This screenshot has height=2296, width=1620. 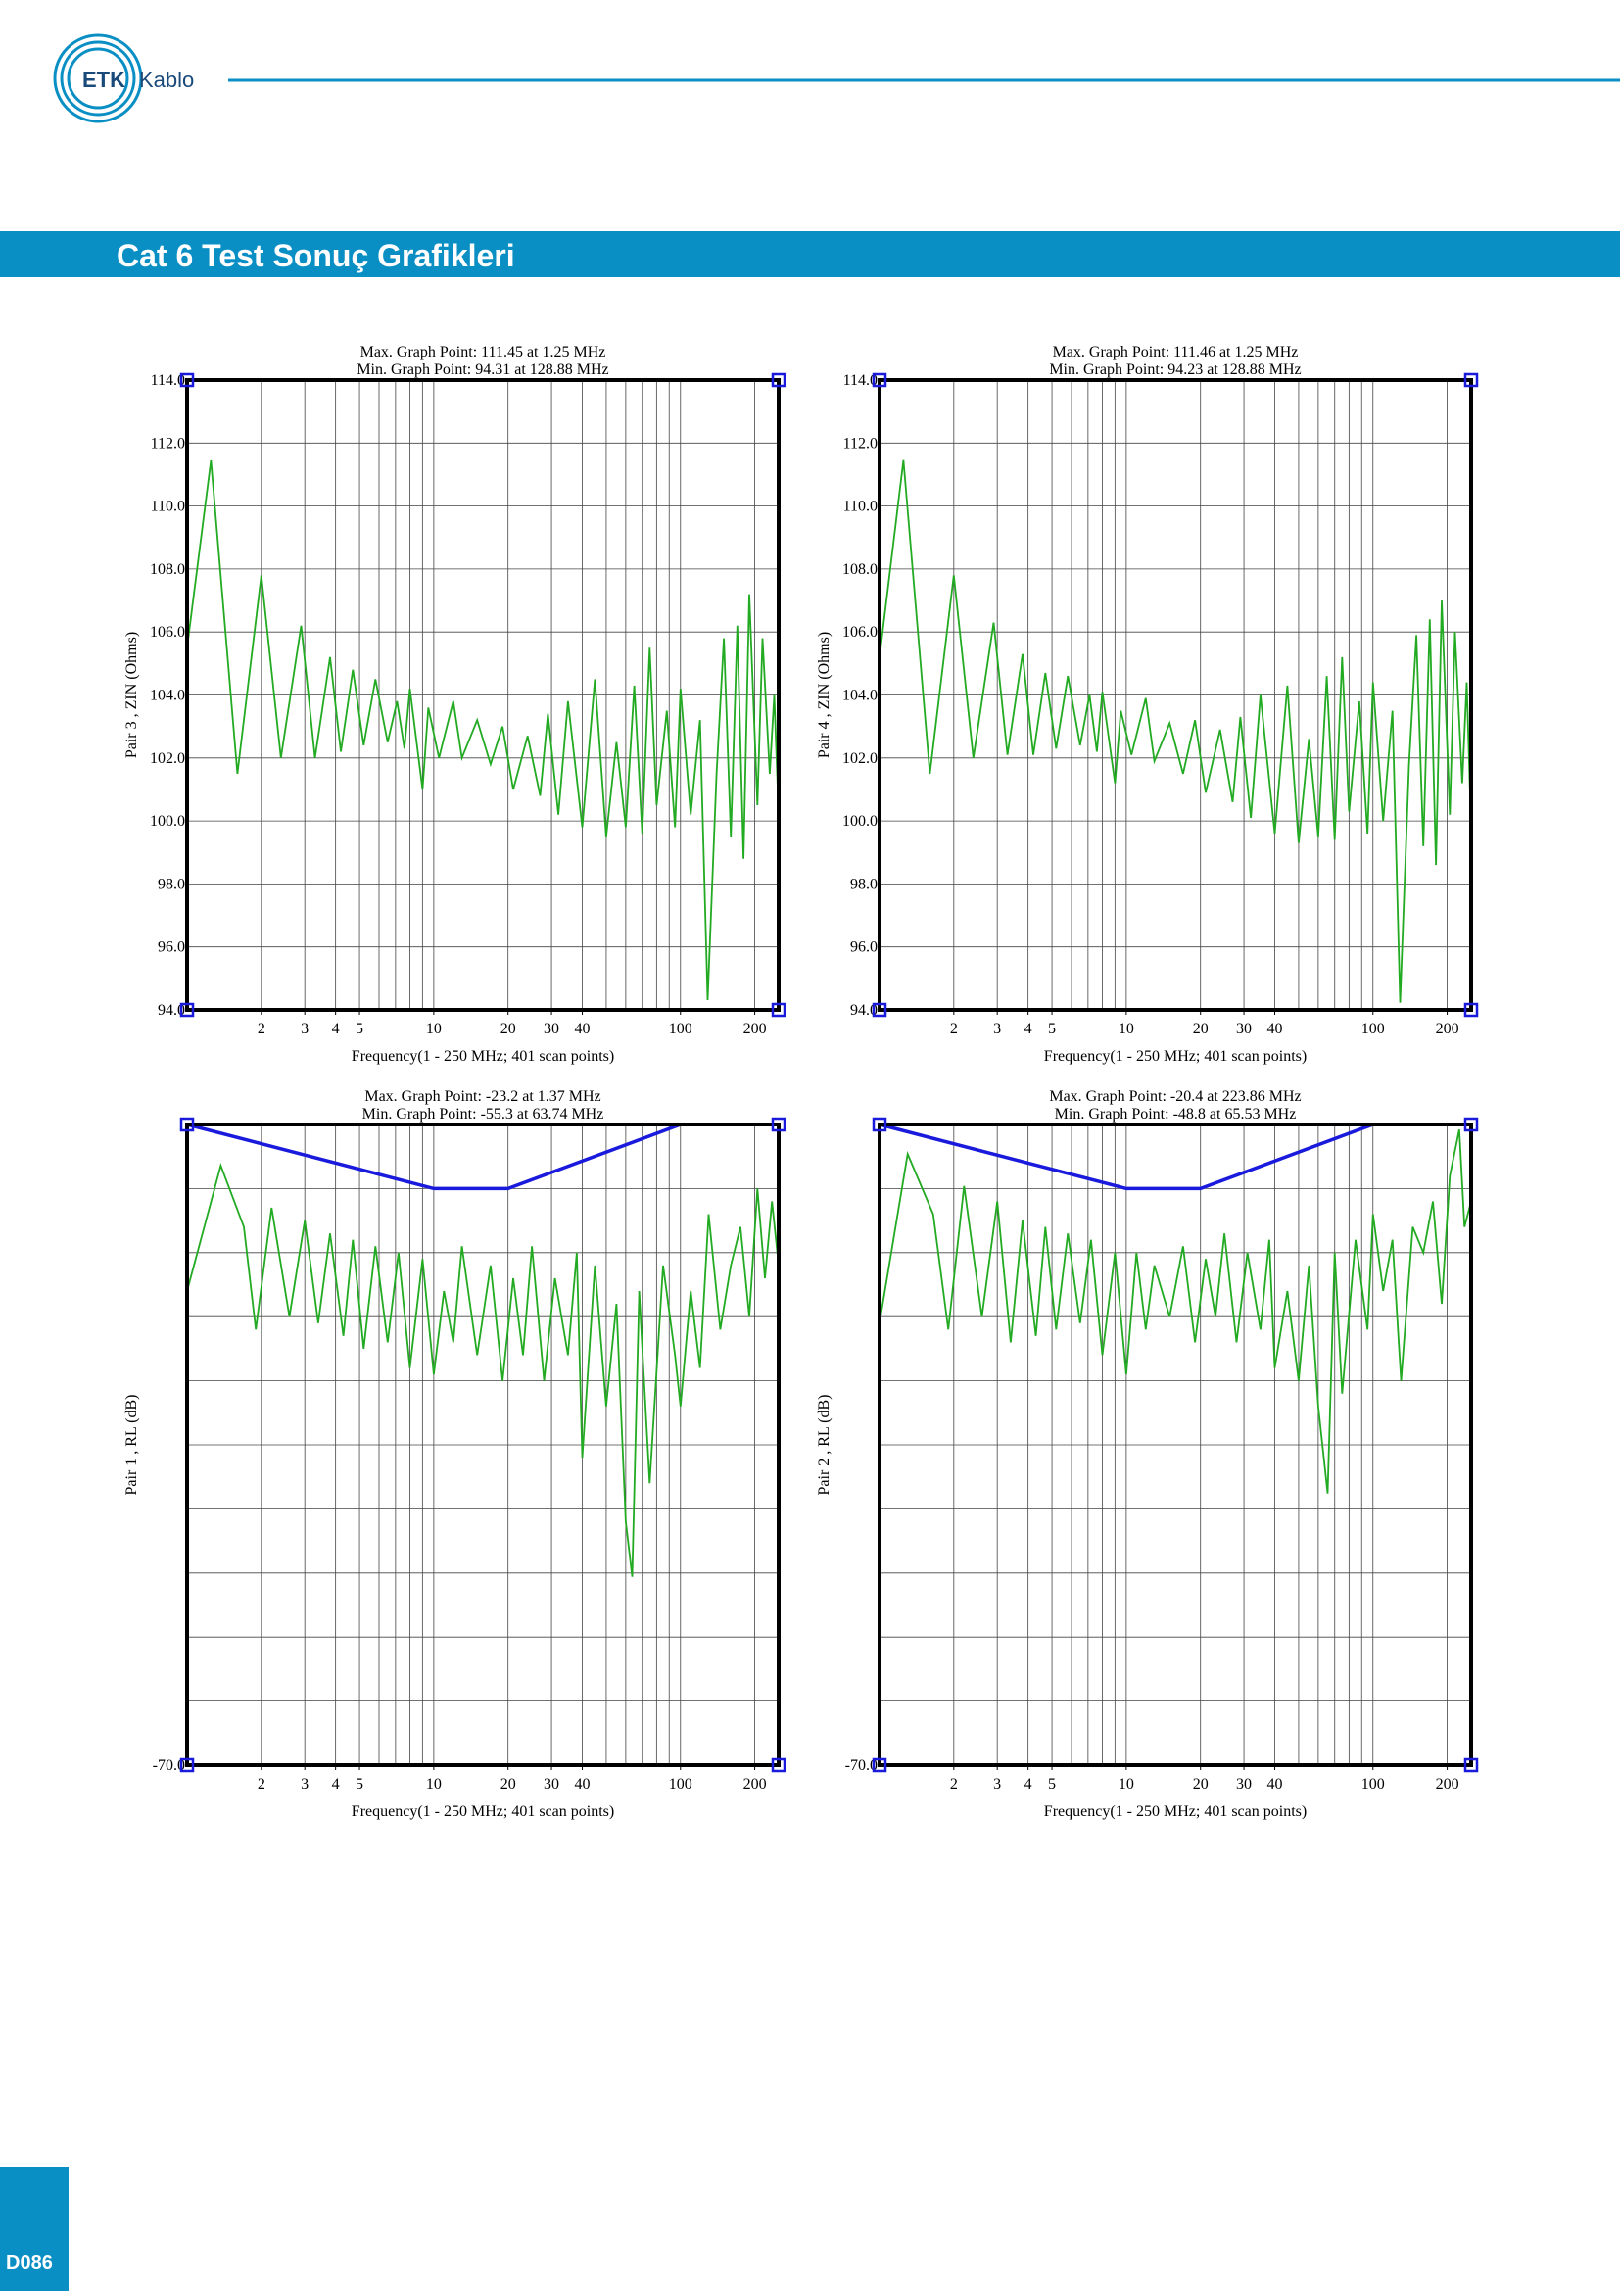 What do you see at coordinates (131, 695) in the screenshot?
I see `y-axis-label: Pair 3 , ZIN (Ohms)` at bounding box center [131, 695].